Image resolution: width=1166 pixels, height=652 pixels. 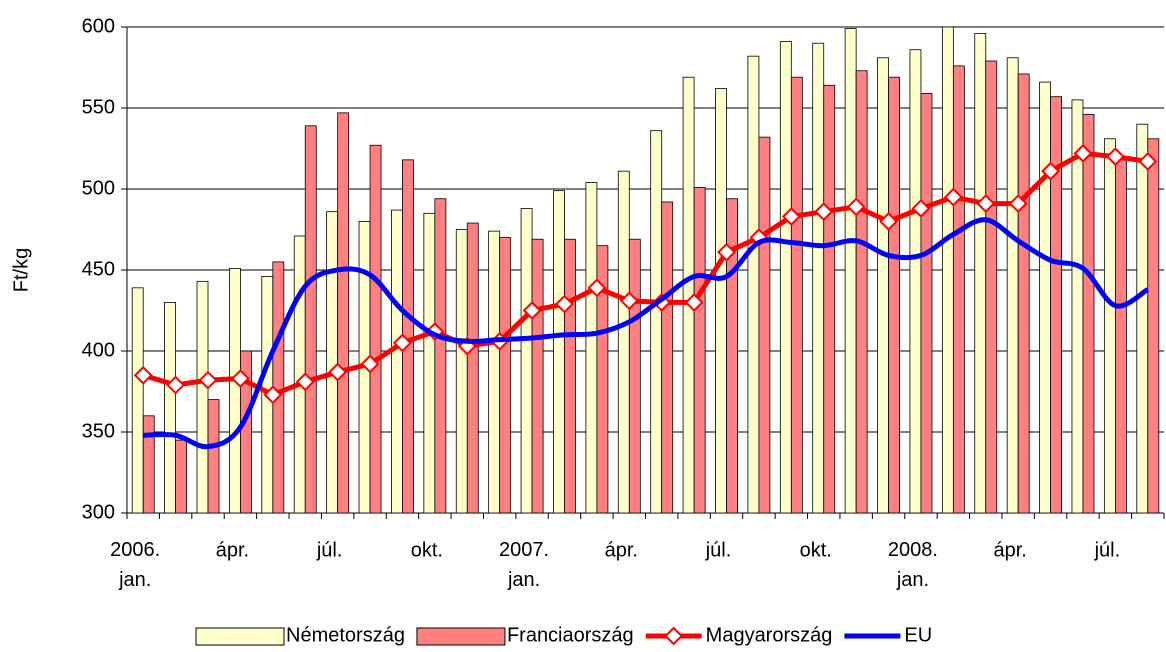 What do you see at coordinates (98, 26) in the screenshot?
I see `y-tick-label: 600` at bounding box center [98, 26].